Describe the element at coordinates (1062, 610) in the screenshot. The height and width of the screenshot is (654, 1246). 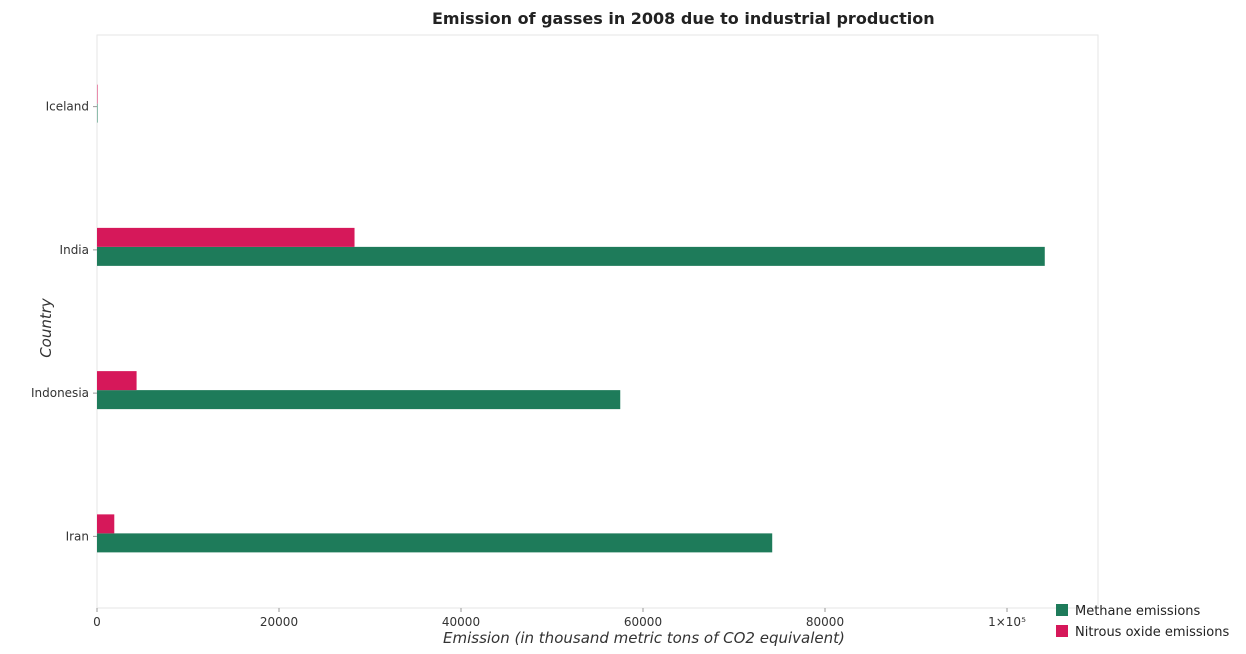
I see `legend-swatch-methane` at that location.